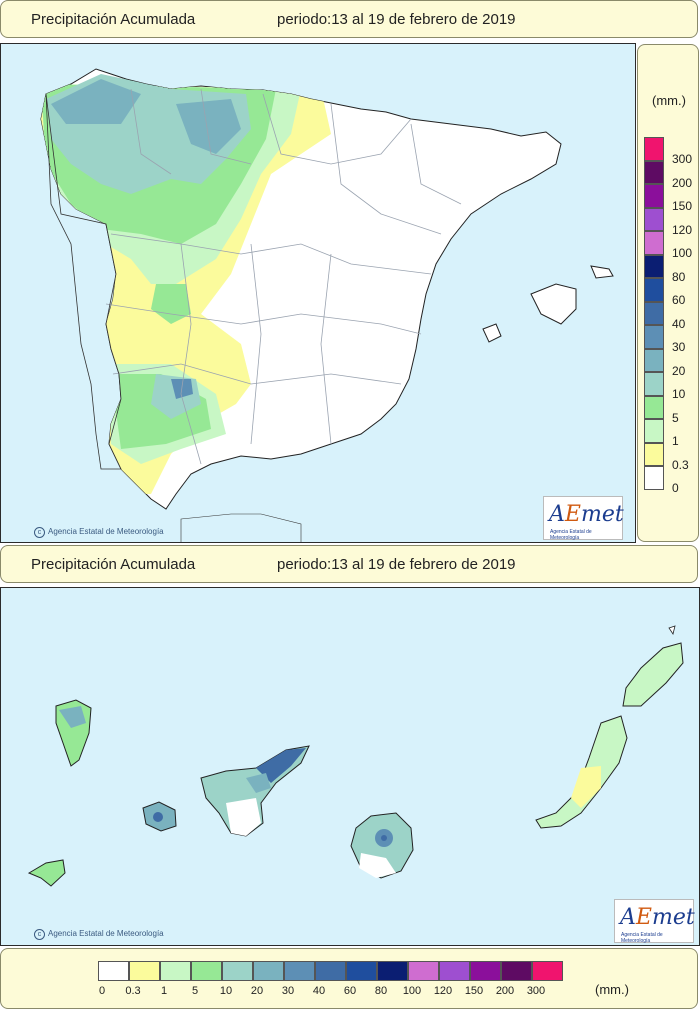  What do you see at coordinates (113, 564) in the screenshot?
I see `canarias-title: Precipitación Acumulada` at bounding box center [113, 564].